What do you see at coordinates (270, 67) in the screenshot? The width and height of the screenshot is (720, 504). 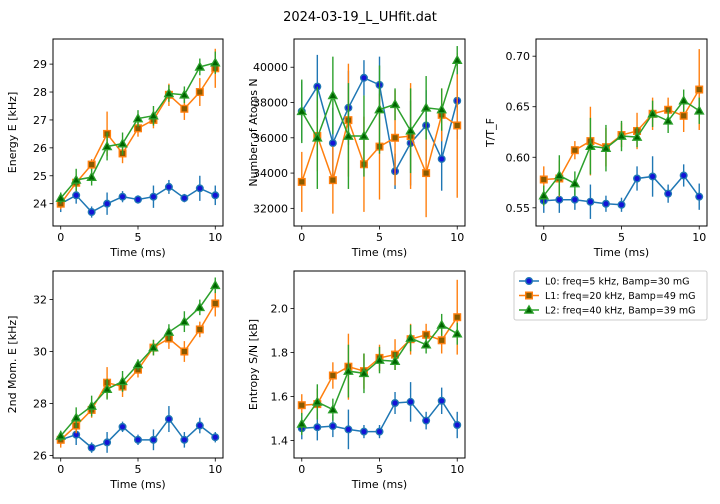 I see `y-tick-label: 40000` at bounding box center [270, 67].